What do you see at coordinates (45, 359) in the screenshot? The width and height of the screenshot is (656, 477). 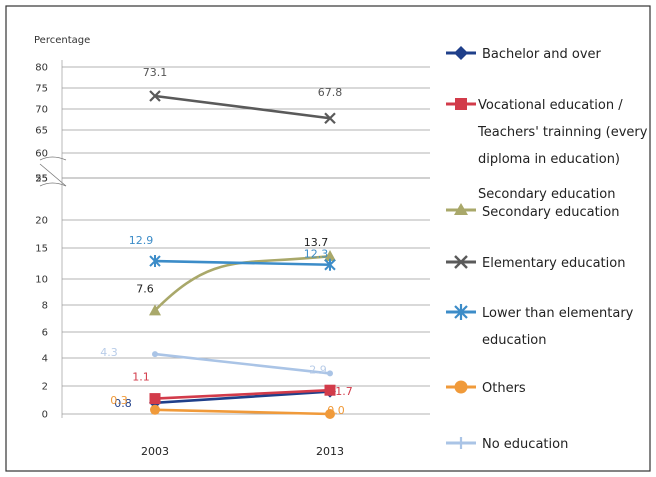 I see `y-tick-label: 4` at bounding box center [45, 359].